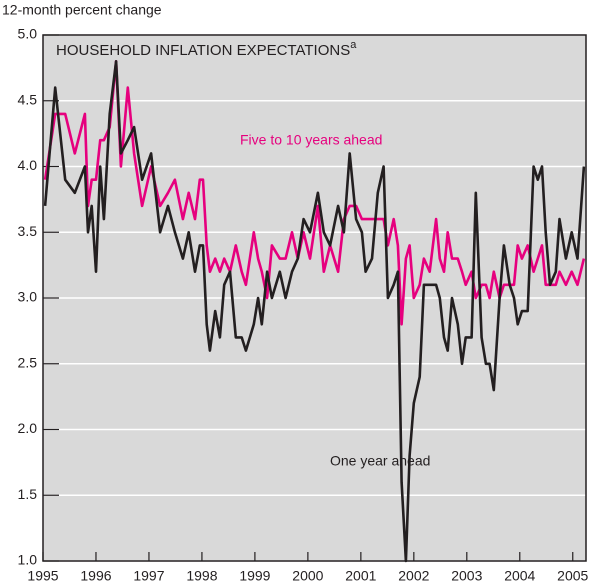  What do you see at coordinates (148, 576) in the screenshot?
I see `x-tick-label: 1997` at bounding box center [148, 576].